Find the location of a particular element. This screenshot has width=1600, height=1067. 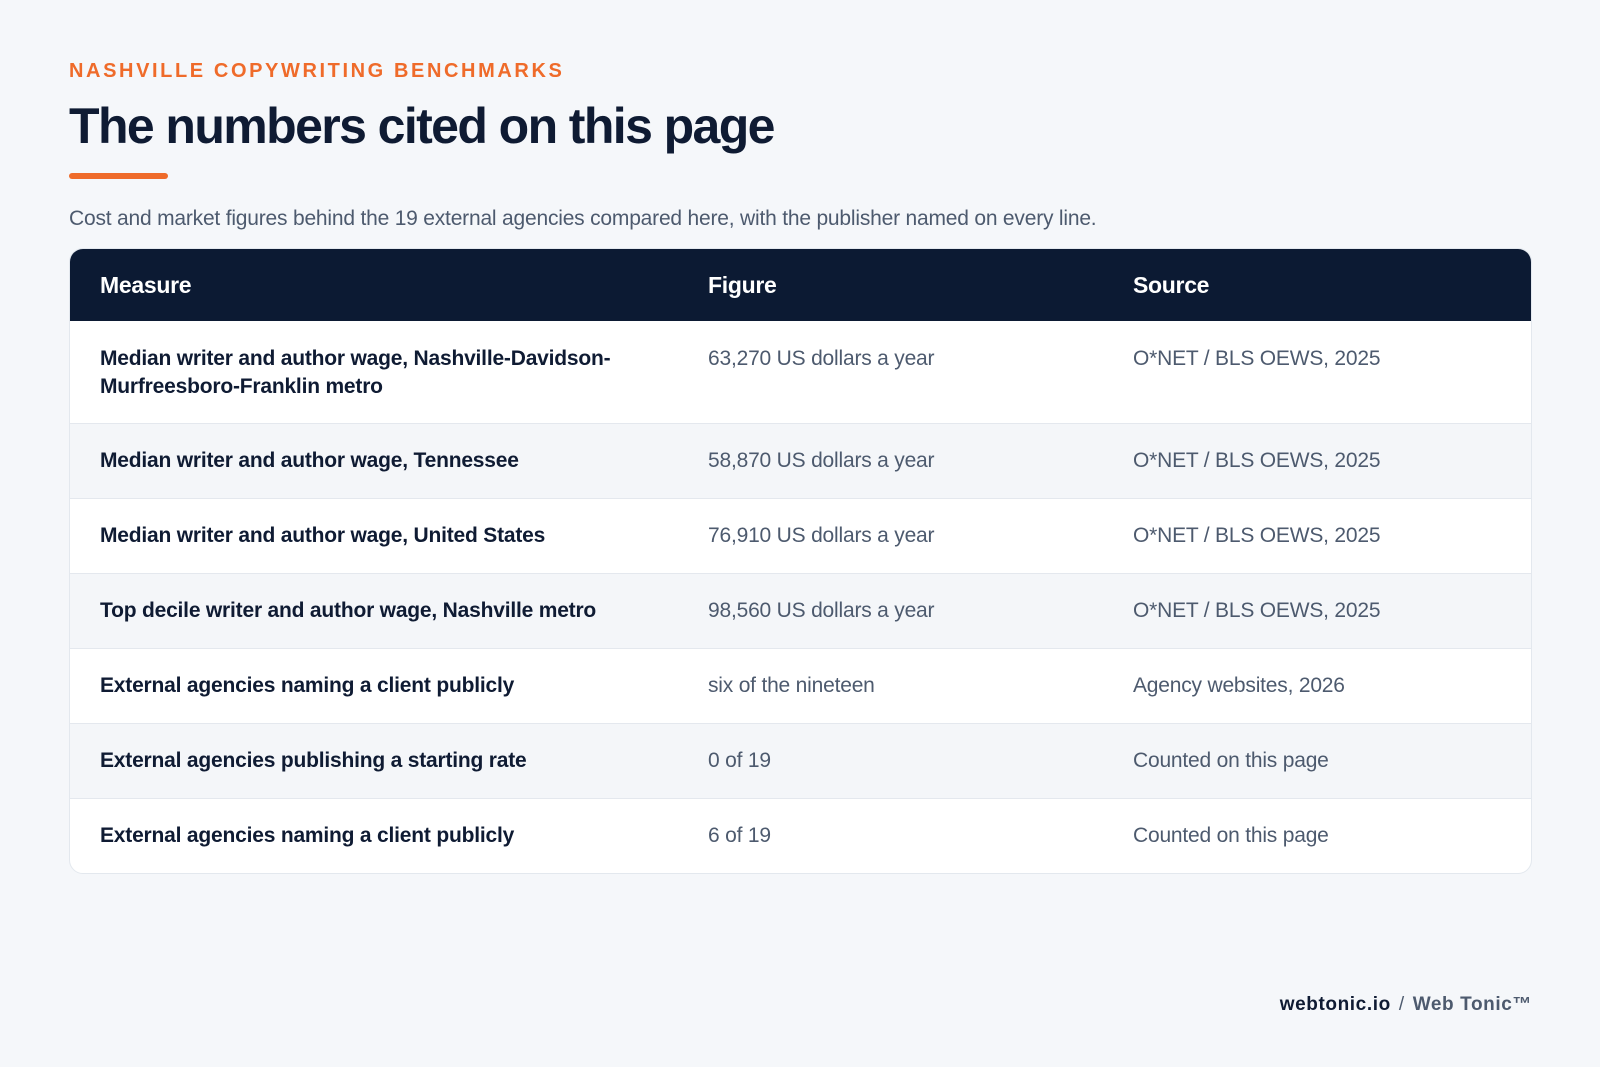

table-header-row: Measure Figure Source is located at coordinates (800, 285).